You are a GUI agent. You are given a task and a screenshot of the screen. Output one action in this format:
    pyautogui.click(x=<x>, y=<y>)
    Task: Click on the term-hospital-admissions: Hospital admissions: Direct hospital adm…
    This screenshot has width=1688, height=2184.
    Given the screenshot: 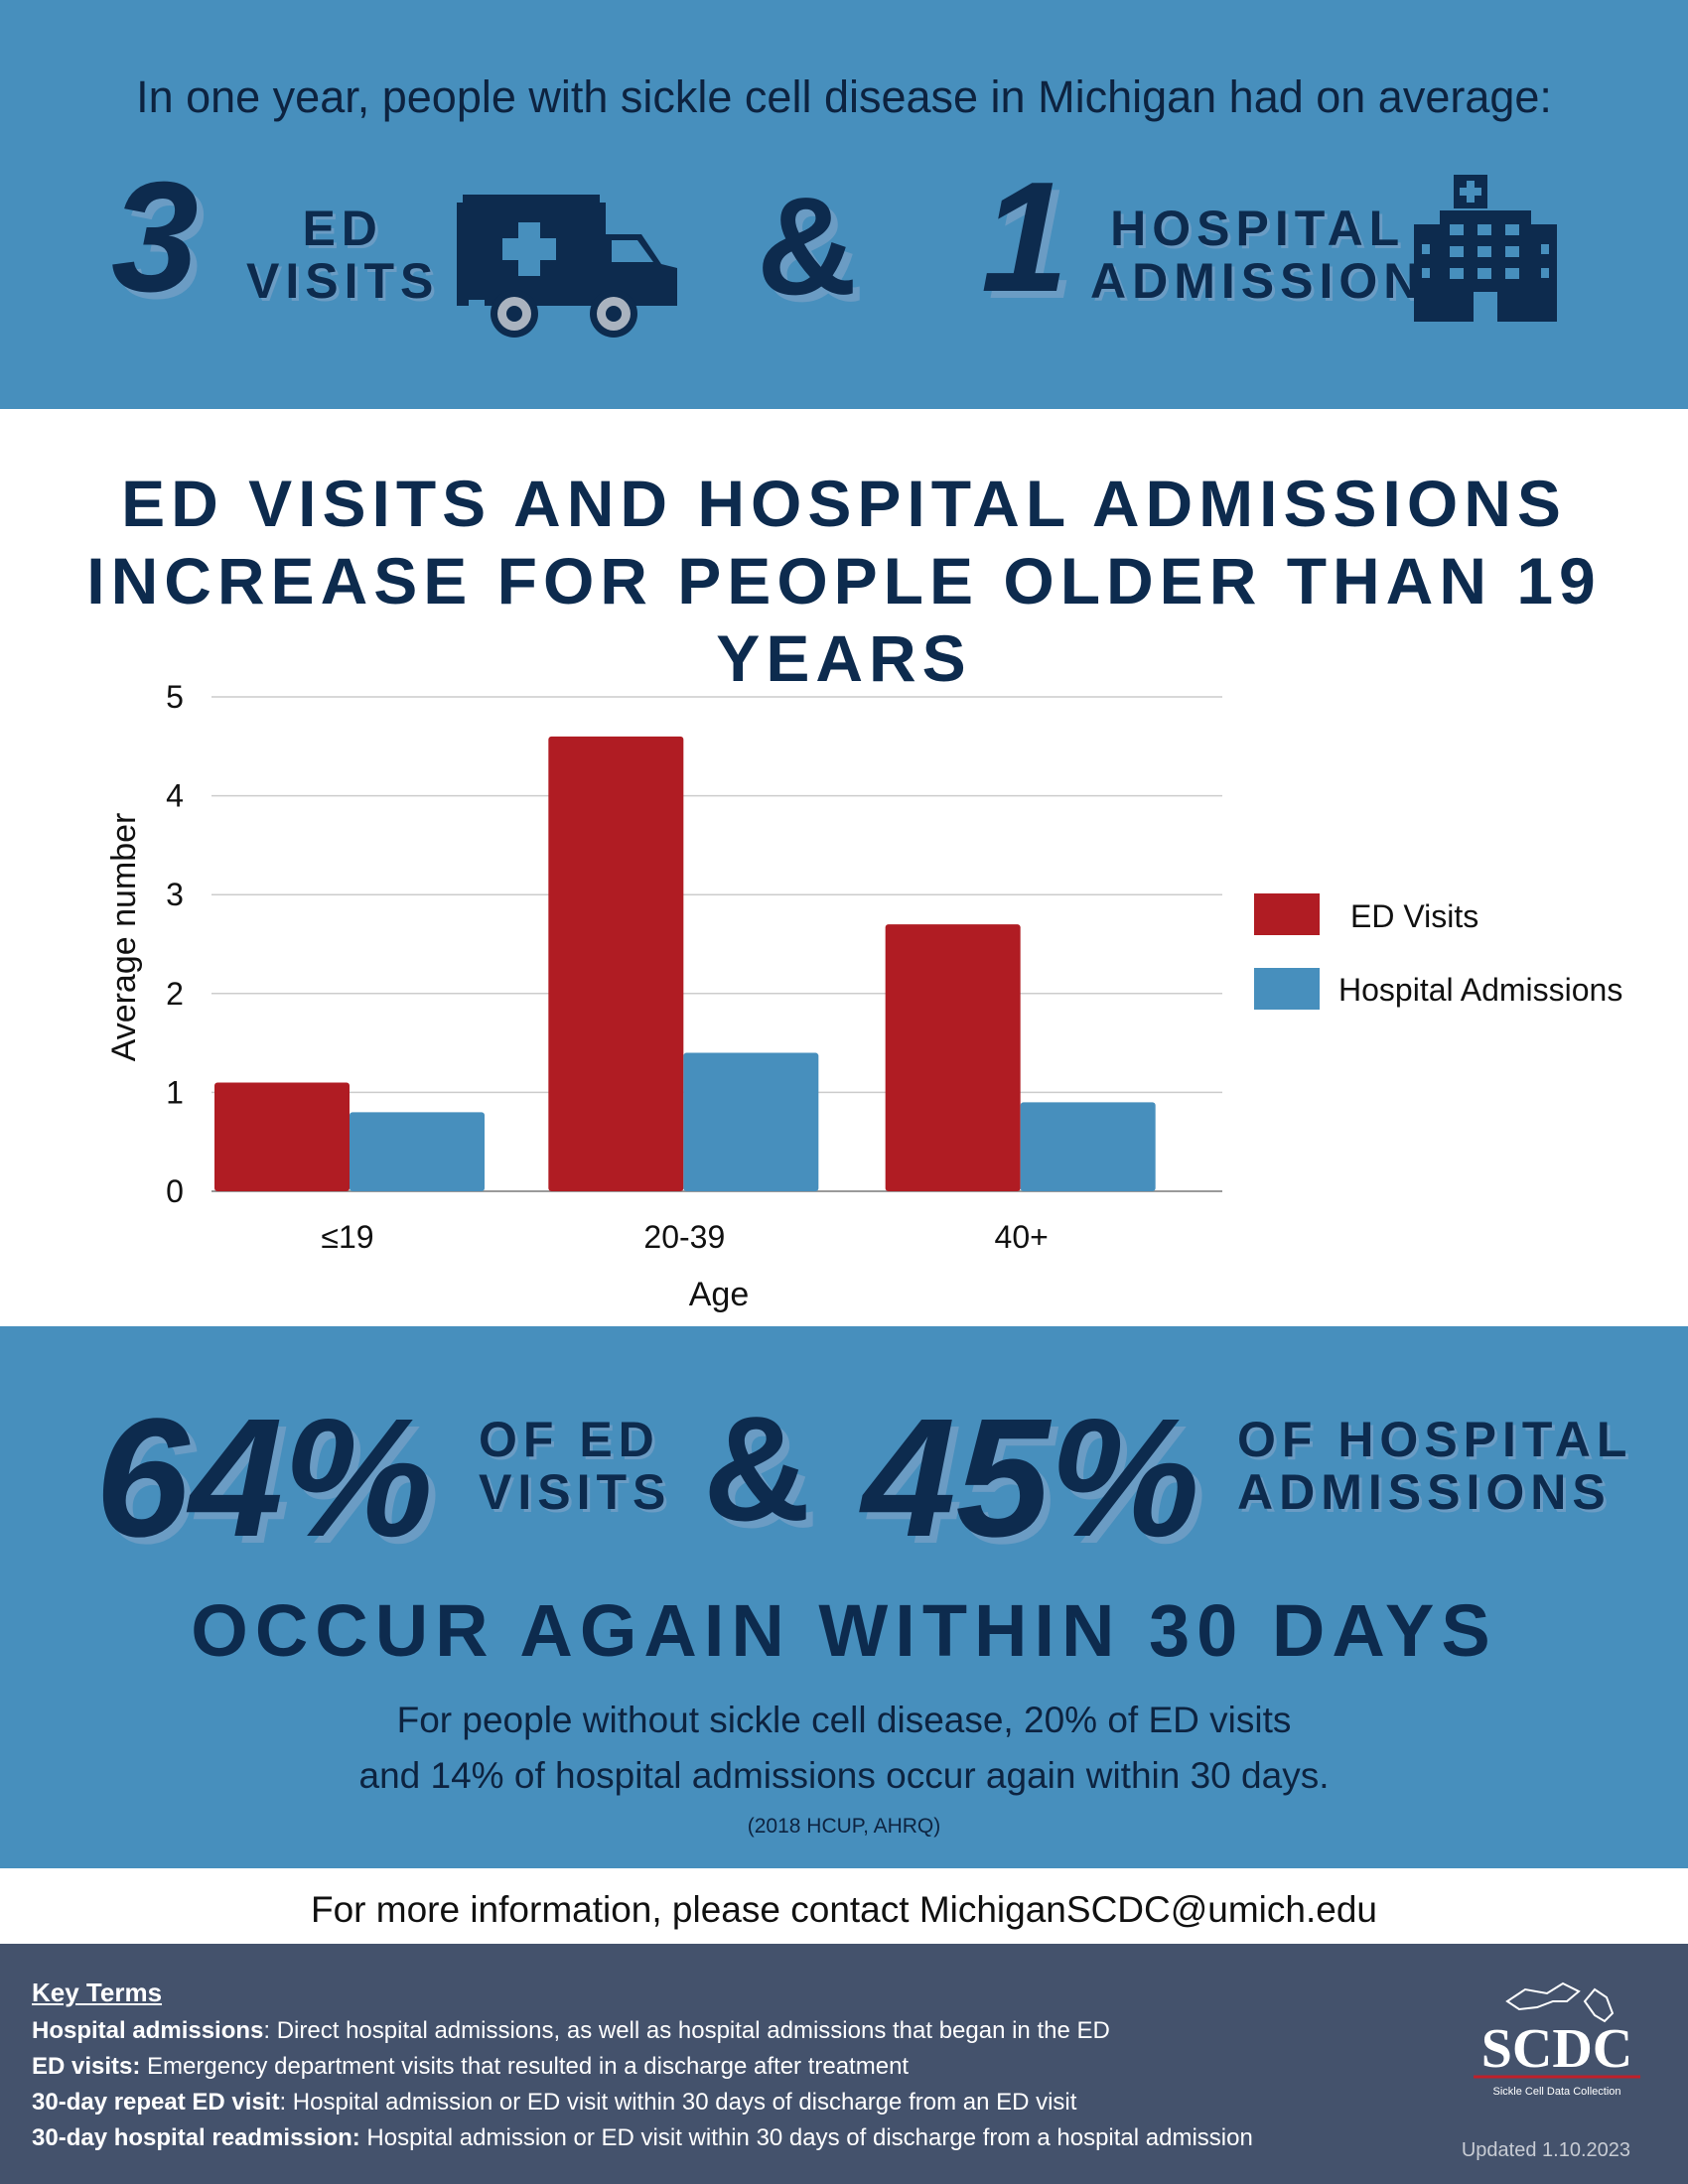 What is the action you would take?
    pyautogui.click(x=571, y=2031)
    